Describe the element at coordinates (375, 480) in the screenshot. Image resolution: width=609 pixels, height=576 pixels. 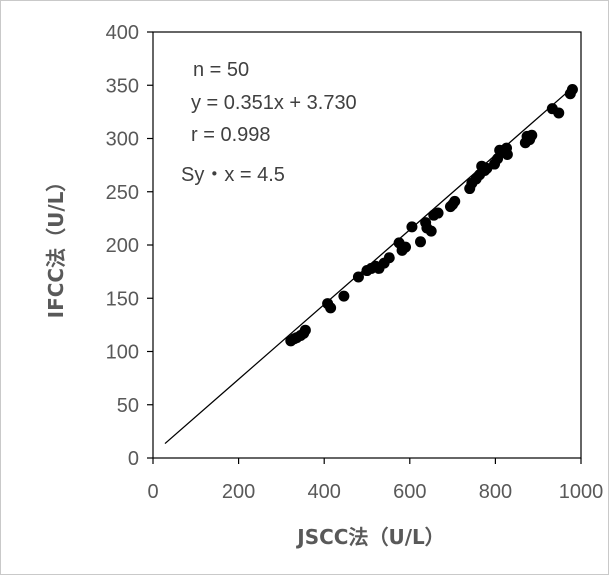
I see `x-axis-ticks: 0 200 400 600 800 1000` at that location.